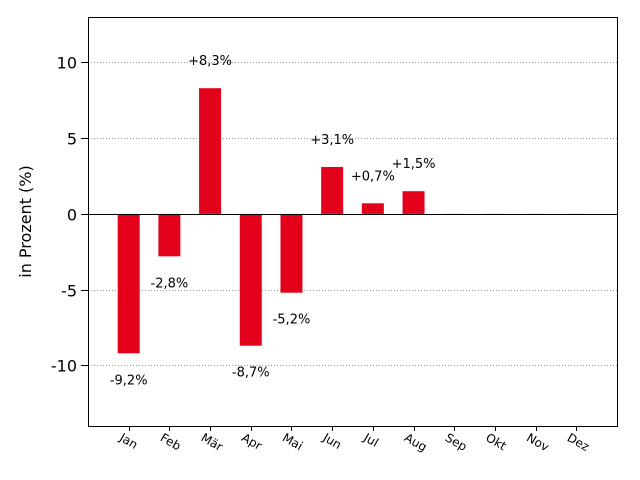  Describe the element at coordinates (332, 190) in the screenshot. I see `bar-jun` at that location.